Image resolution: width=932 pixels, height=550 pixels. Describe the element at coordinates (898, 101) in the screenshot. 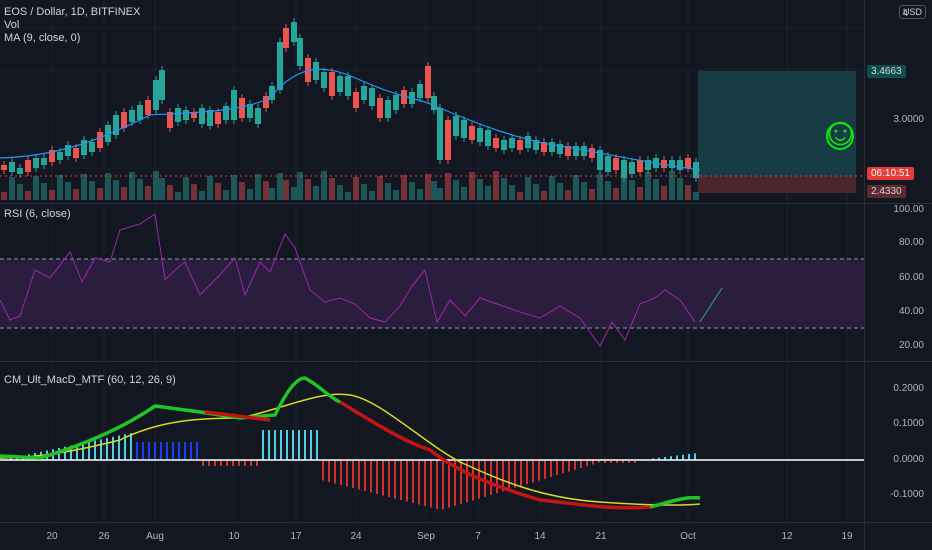

I see `price-axis: 4 USD 3.0000 3.4663 06:10:51 2.4330` at that location.